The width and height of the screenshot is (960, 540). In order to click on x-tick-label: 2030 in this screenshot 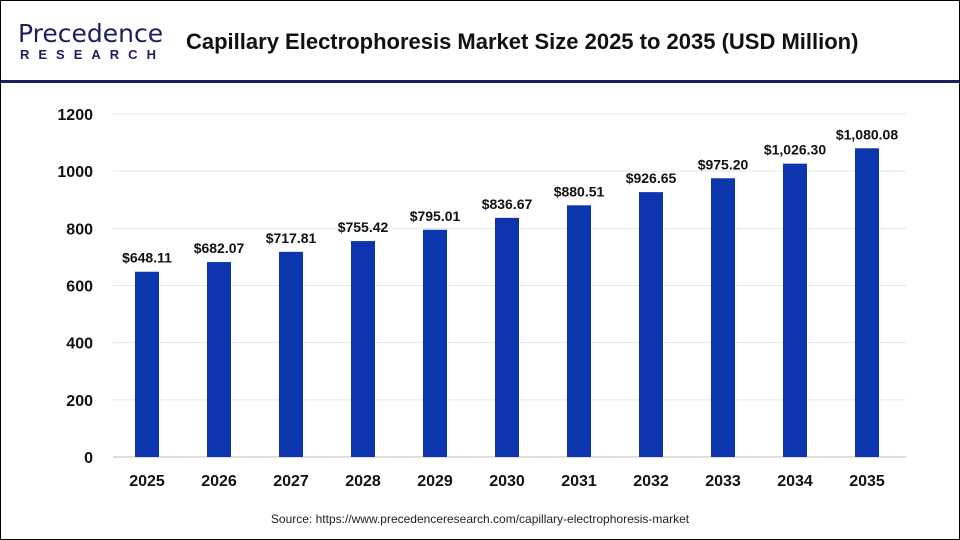, I will do `click(507, 481)`.